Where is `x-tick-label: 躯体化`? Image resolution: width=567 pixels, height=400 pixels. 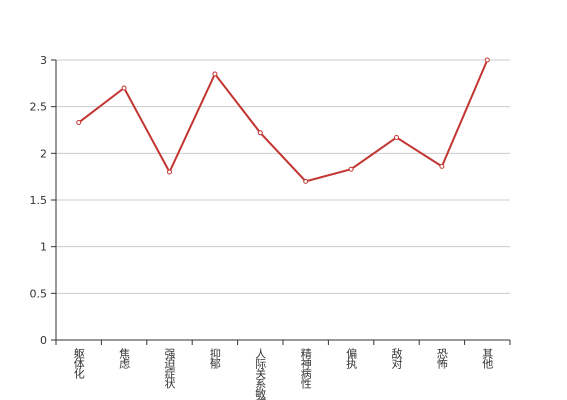
x-tick-label: 躯体化 is located at coordinates (78, 364).